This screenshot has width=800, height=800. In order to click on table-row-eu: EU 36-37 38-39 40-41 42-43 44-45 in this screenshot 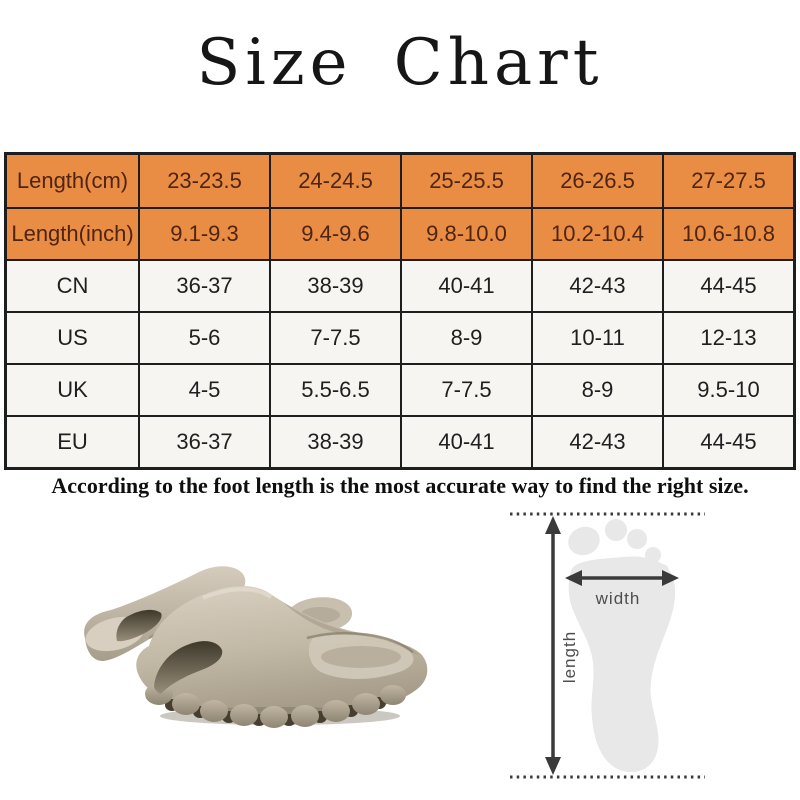, I will do `click(400, 441)`.